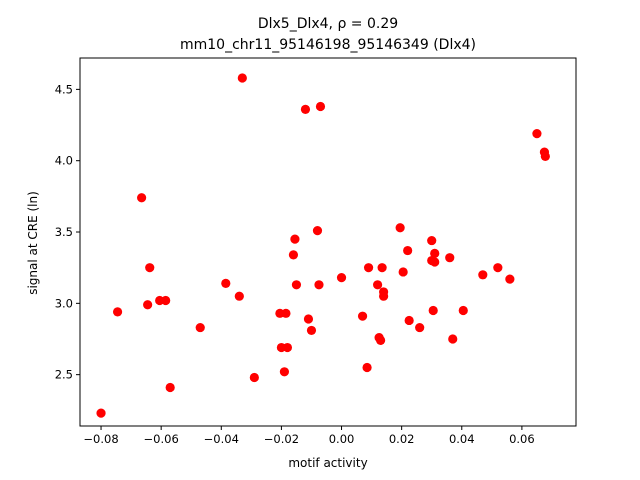 The width and height of the screenshot is (640, 480). What do you see at coordinates (281, 439) in the screenshot?
I see `x-tick-label: −0.02` at bounding box center [281, 439].